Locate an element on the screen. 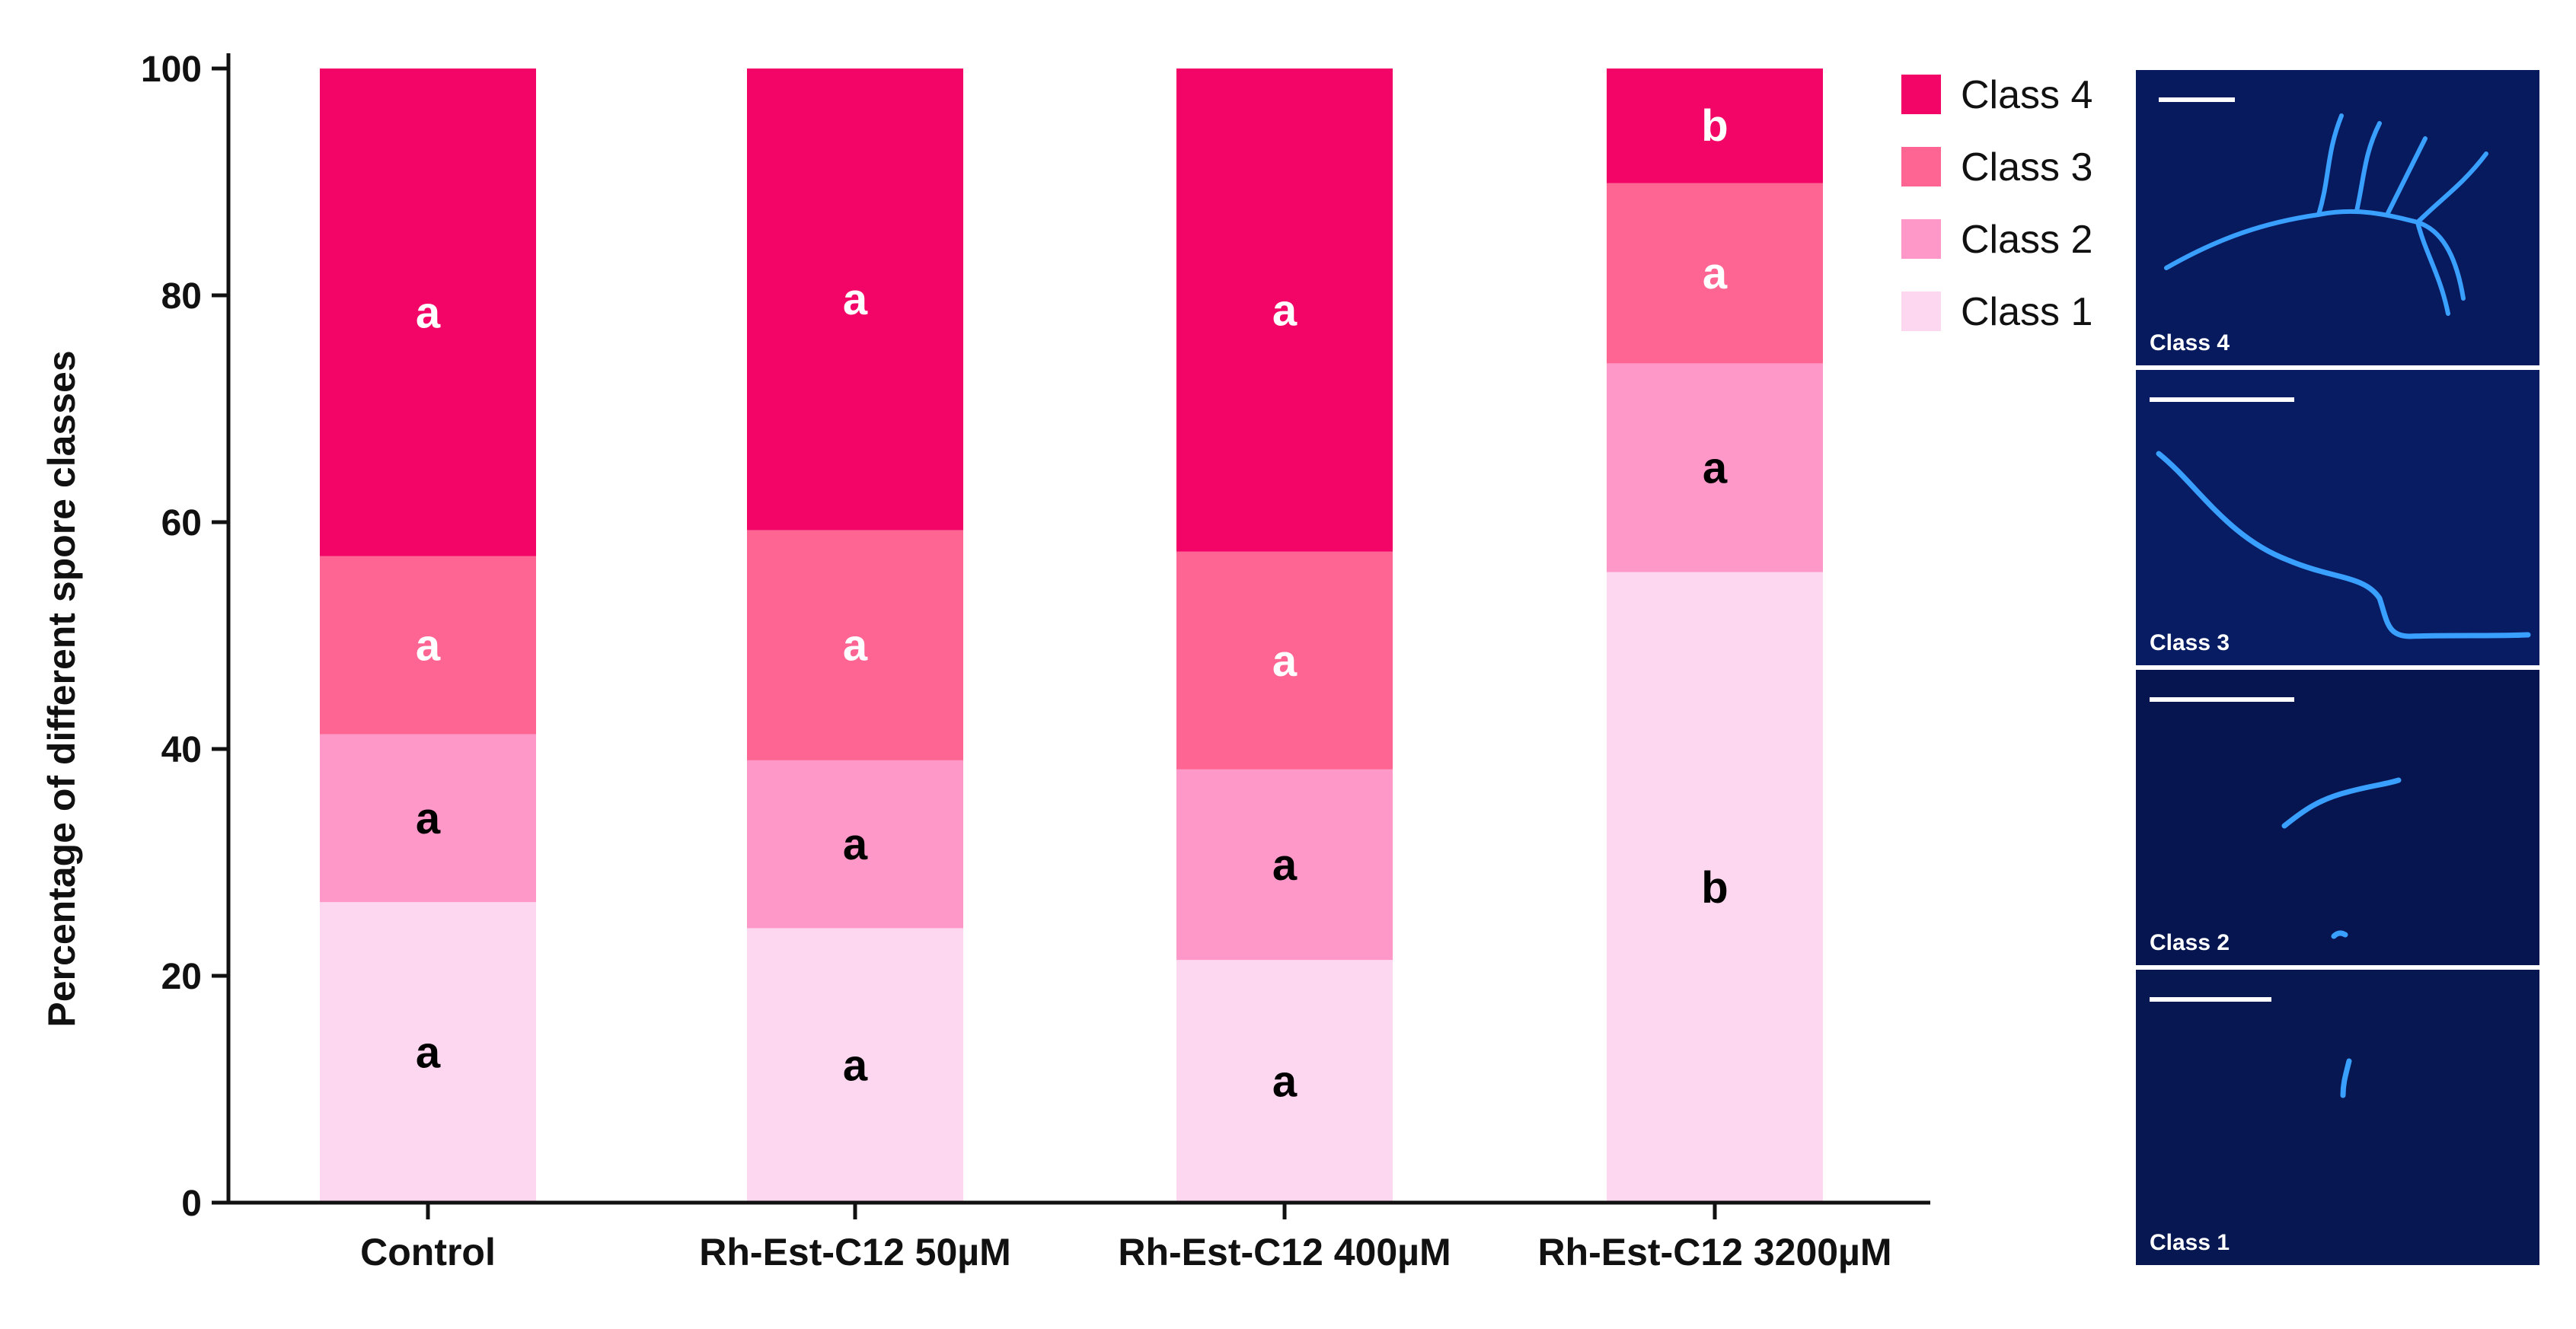  x-tick-label: Rh-Est-C12 3200µM is located at coordinates (1714, 1252).